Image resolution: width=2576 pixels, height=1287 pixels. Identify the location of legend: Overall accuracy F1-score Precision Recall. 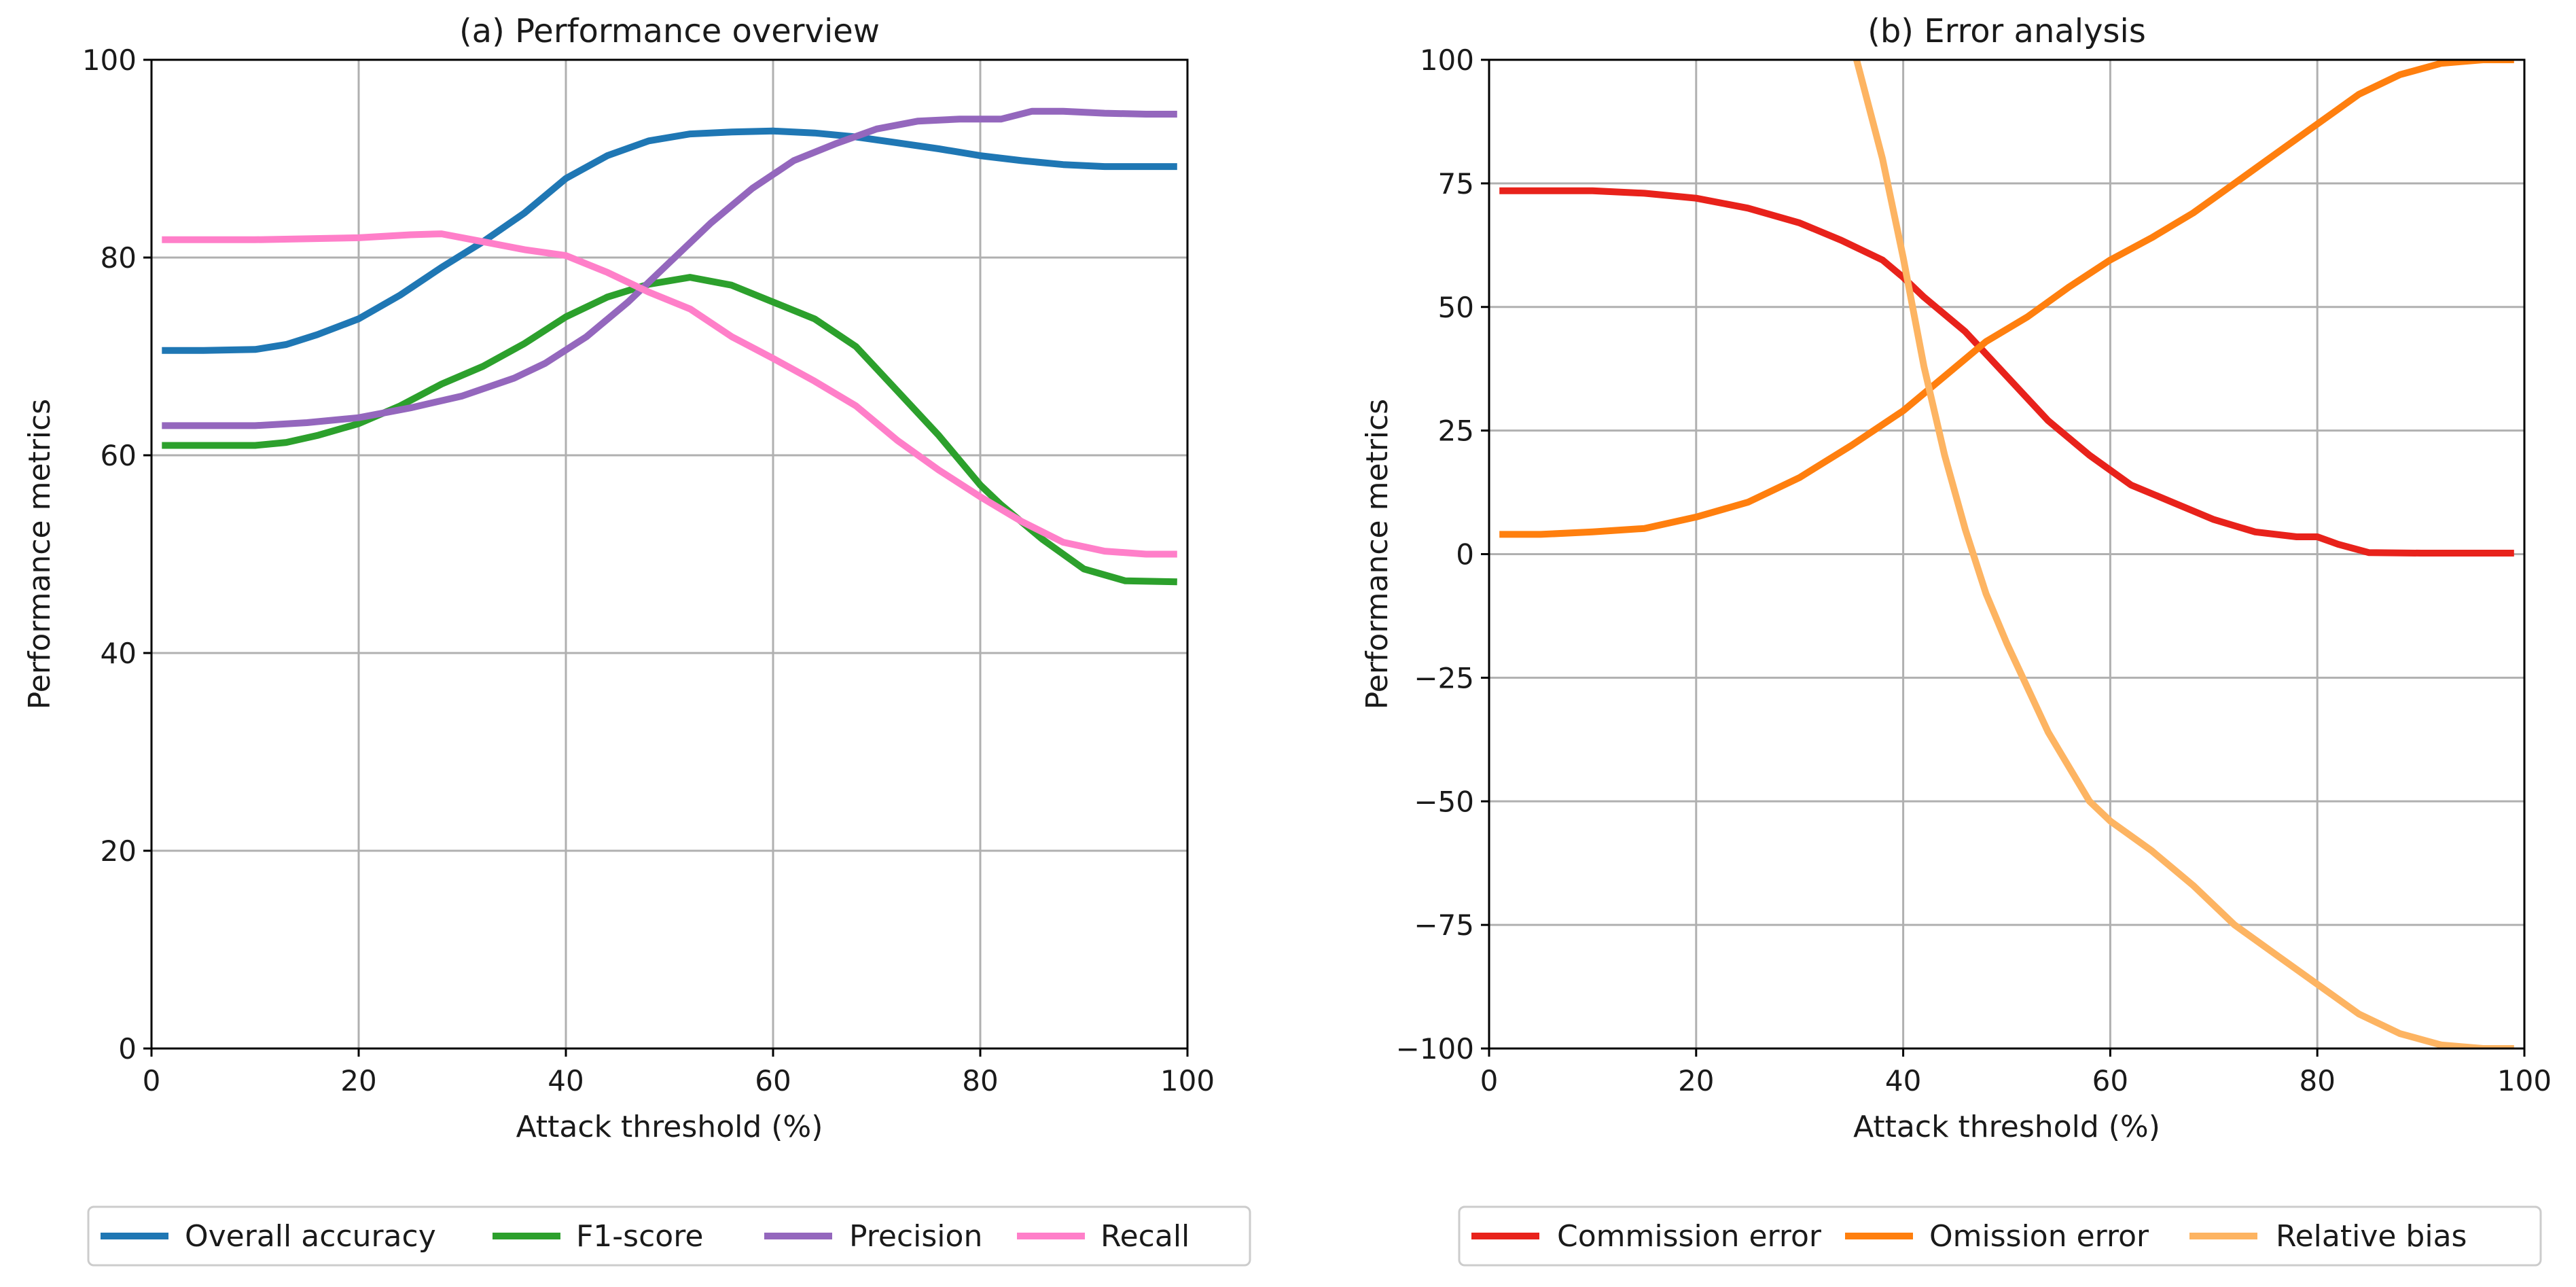
(669, 1236).